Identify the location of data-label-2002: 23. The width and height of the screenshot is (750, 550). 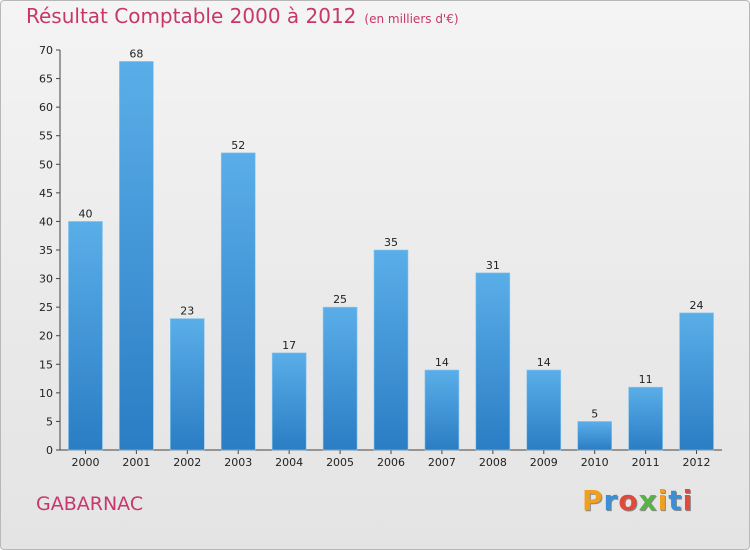
(187, 311).